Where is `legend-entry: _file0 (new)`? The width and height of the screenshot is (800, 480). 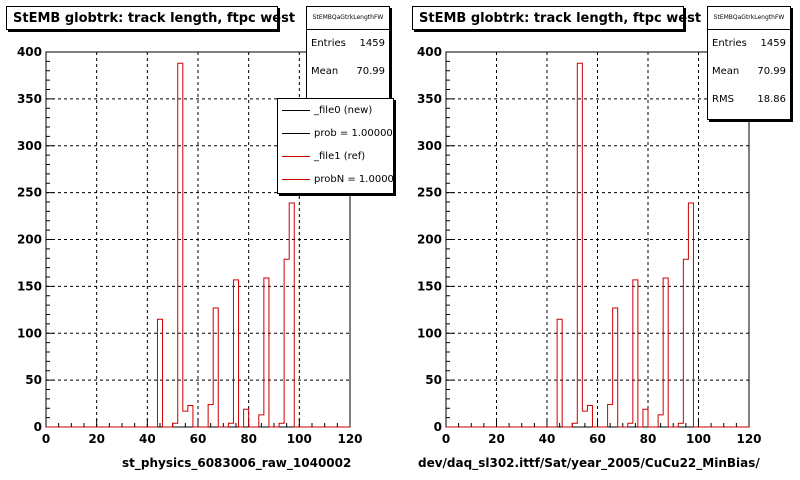
legend-entry: _file0 (new) is located at coordinates (335, 110).